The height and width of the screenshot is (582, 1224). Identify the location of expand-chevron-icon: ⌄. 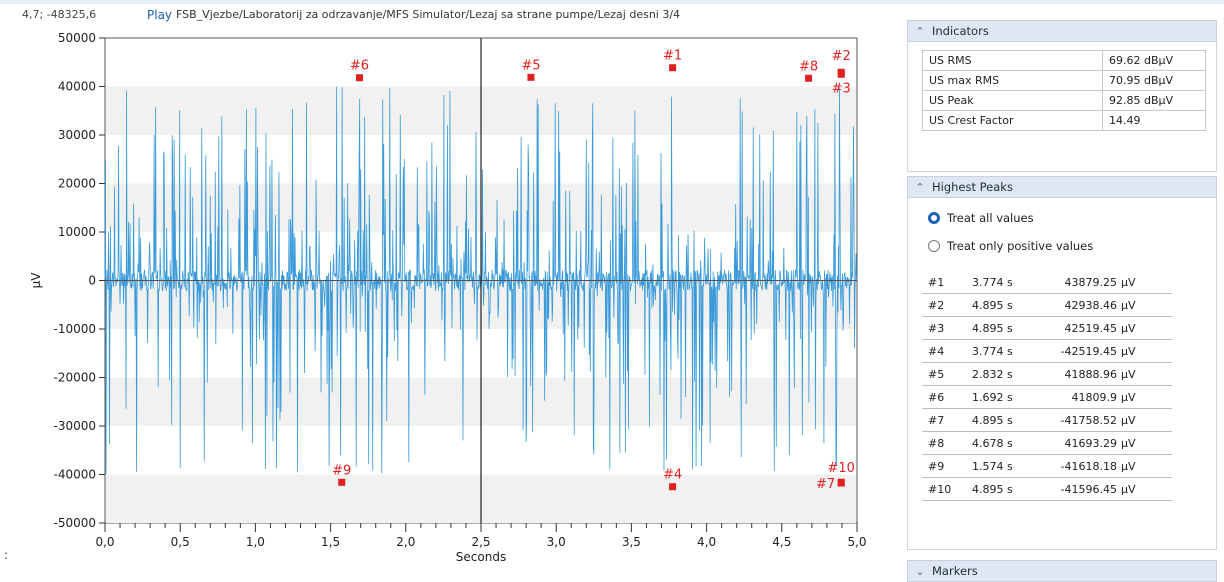
(920, 571).